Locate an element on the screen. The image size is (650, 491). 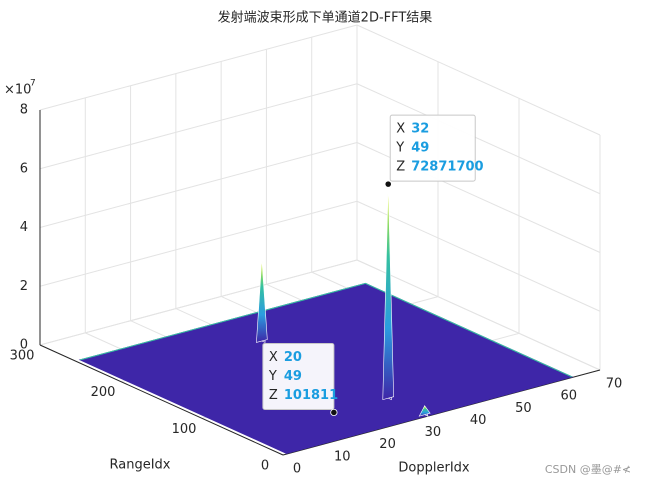
z-tick-label: 8 is located at coordinates (24, 110).